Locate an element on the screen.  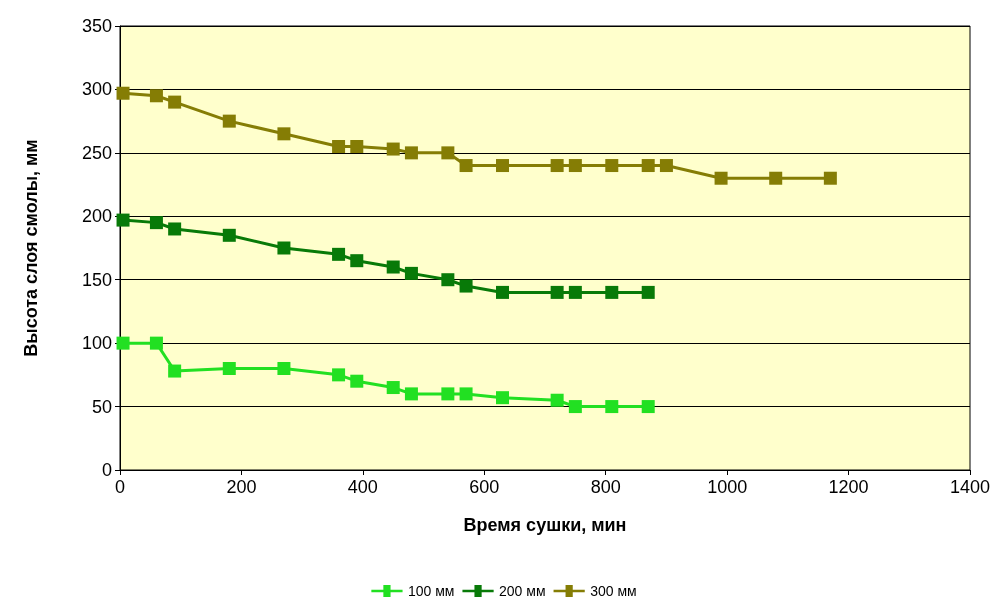
y-axis-title: Высота слоя смолы, мм is located at coordinates (31, 248).